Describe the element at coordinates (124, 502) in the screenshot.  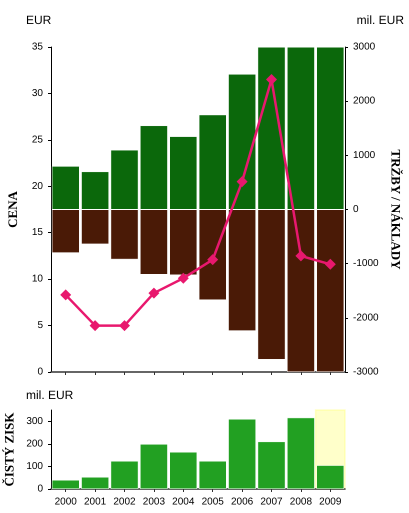
I see `x-tick-label: 2002` at that location.